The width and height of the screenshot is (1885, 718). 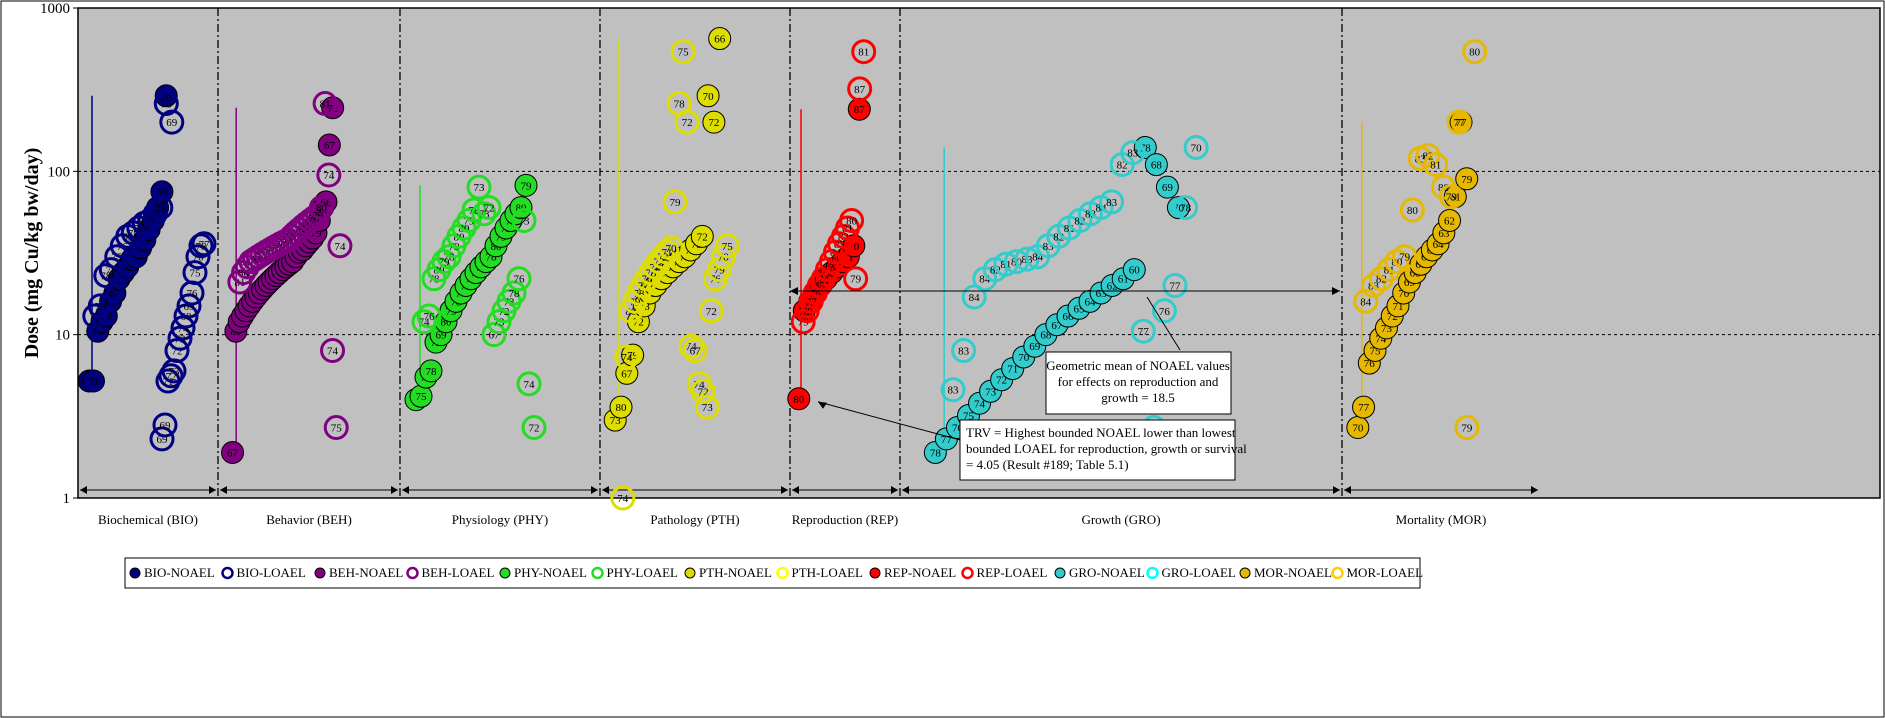 I want to click on legend-label: BIO-LOAEL, so click(x=271, y=572).